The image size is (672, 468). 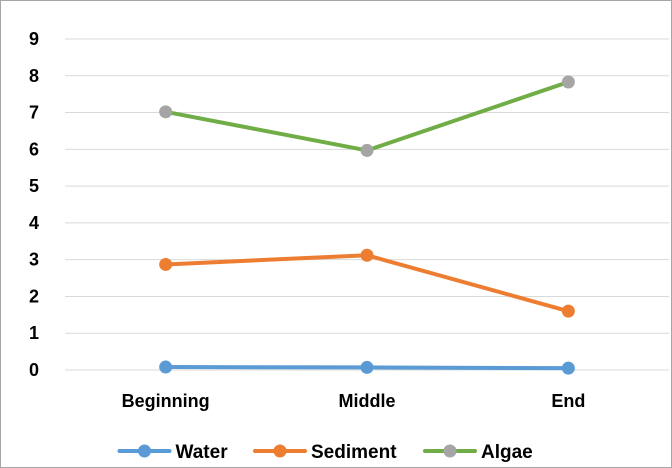 I want to click on legend-item-sediment: Sediment, so click(x=325, y=452).